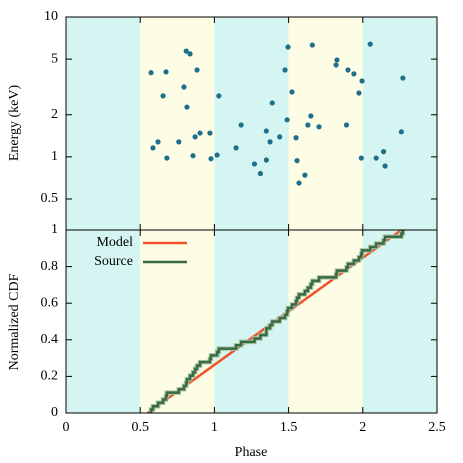 Image resolution: width=463 pixels, height=463 pixels. I want to click on legend-label: Model, so click(114, 242).